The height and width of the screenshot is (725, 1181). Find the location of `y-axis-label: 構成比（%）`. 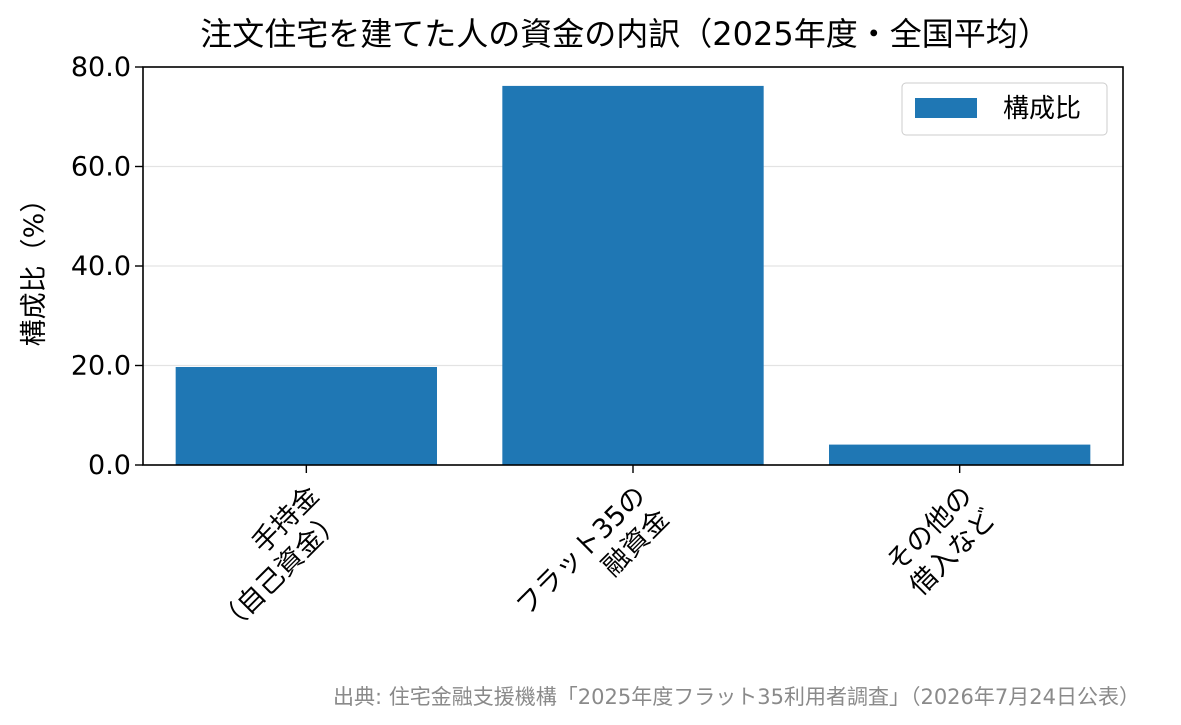

y-axis-label: 構成比（%） is located at coordinates (34, 266).